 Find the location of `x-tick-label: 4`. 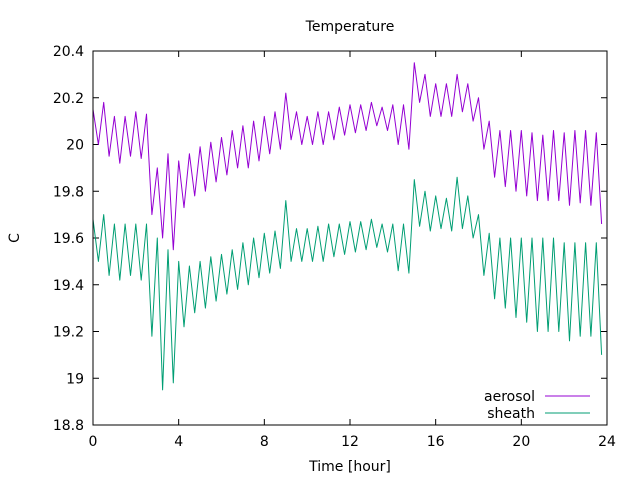

x-tick-label: 4 is located at coordinates (178, 442).